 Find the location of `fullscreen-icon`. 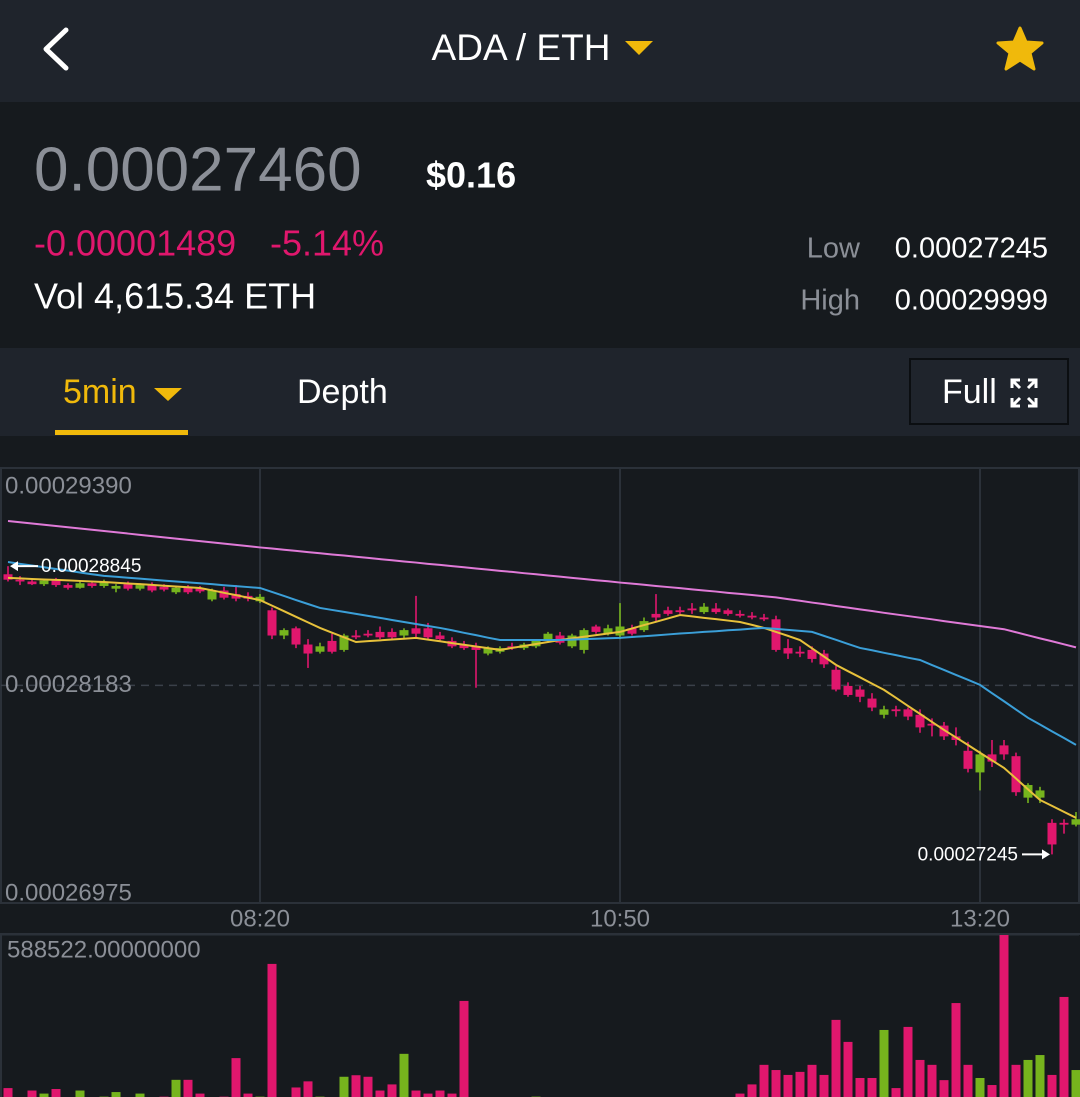

fullscreen-icon is located at coordinates (1024, 393).